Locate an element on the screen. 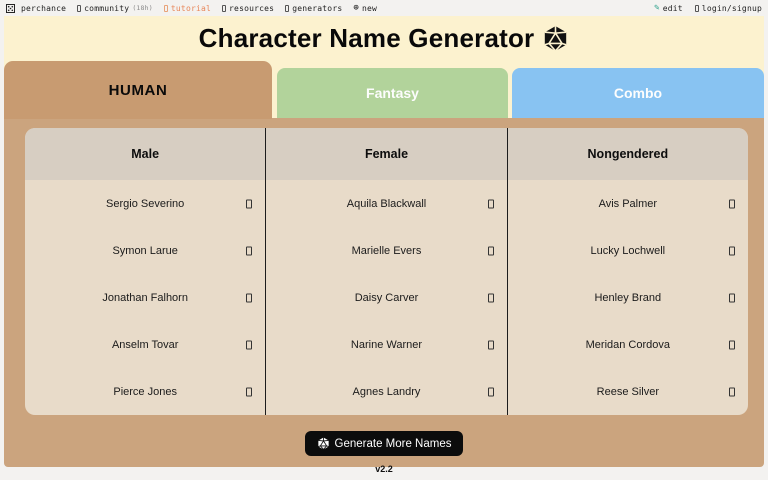 The width and height of the screenshot is (768, 480). generated-name: Sergio Severino is located at coordinates (145, 203).